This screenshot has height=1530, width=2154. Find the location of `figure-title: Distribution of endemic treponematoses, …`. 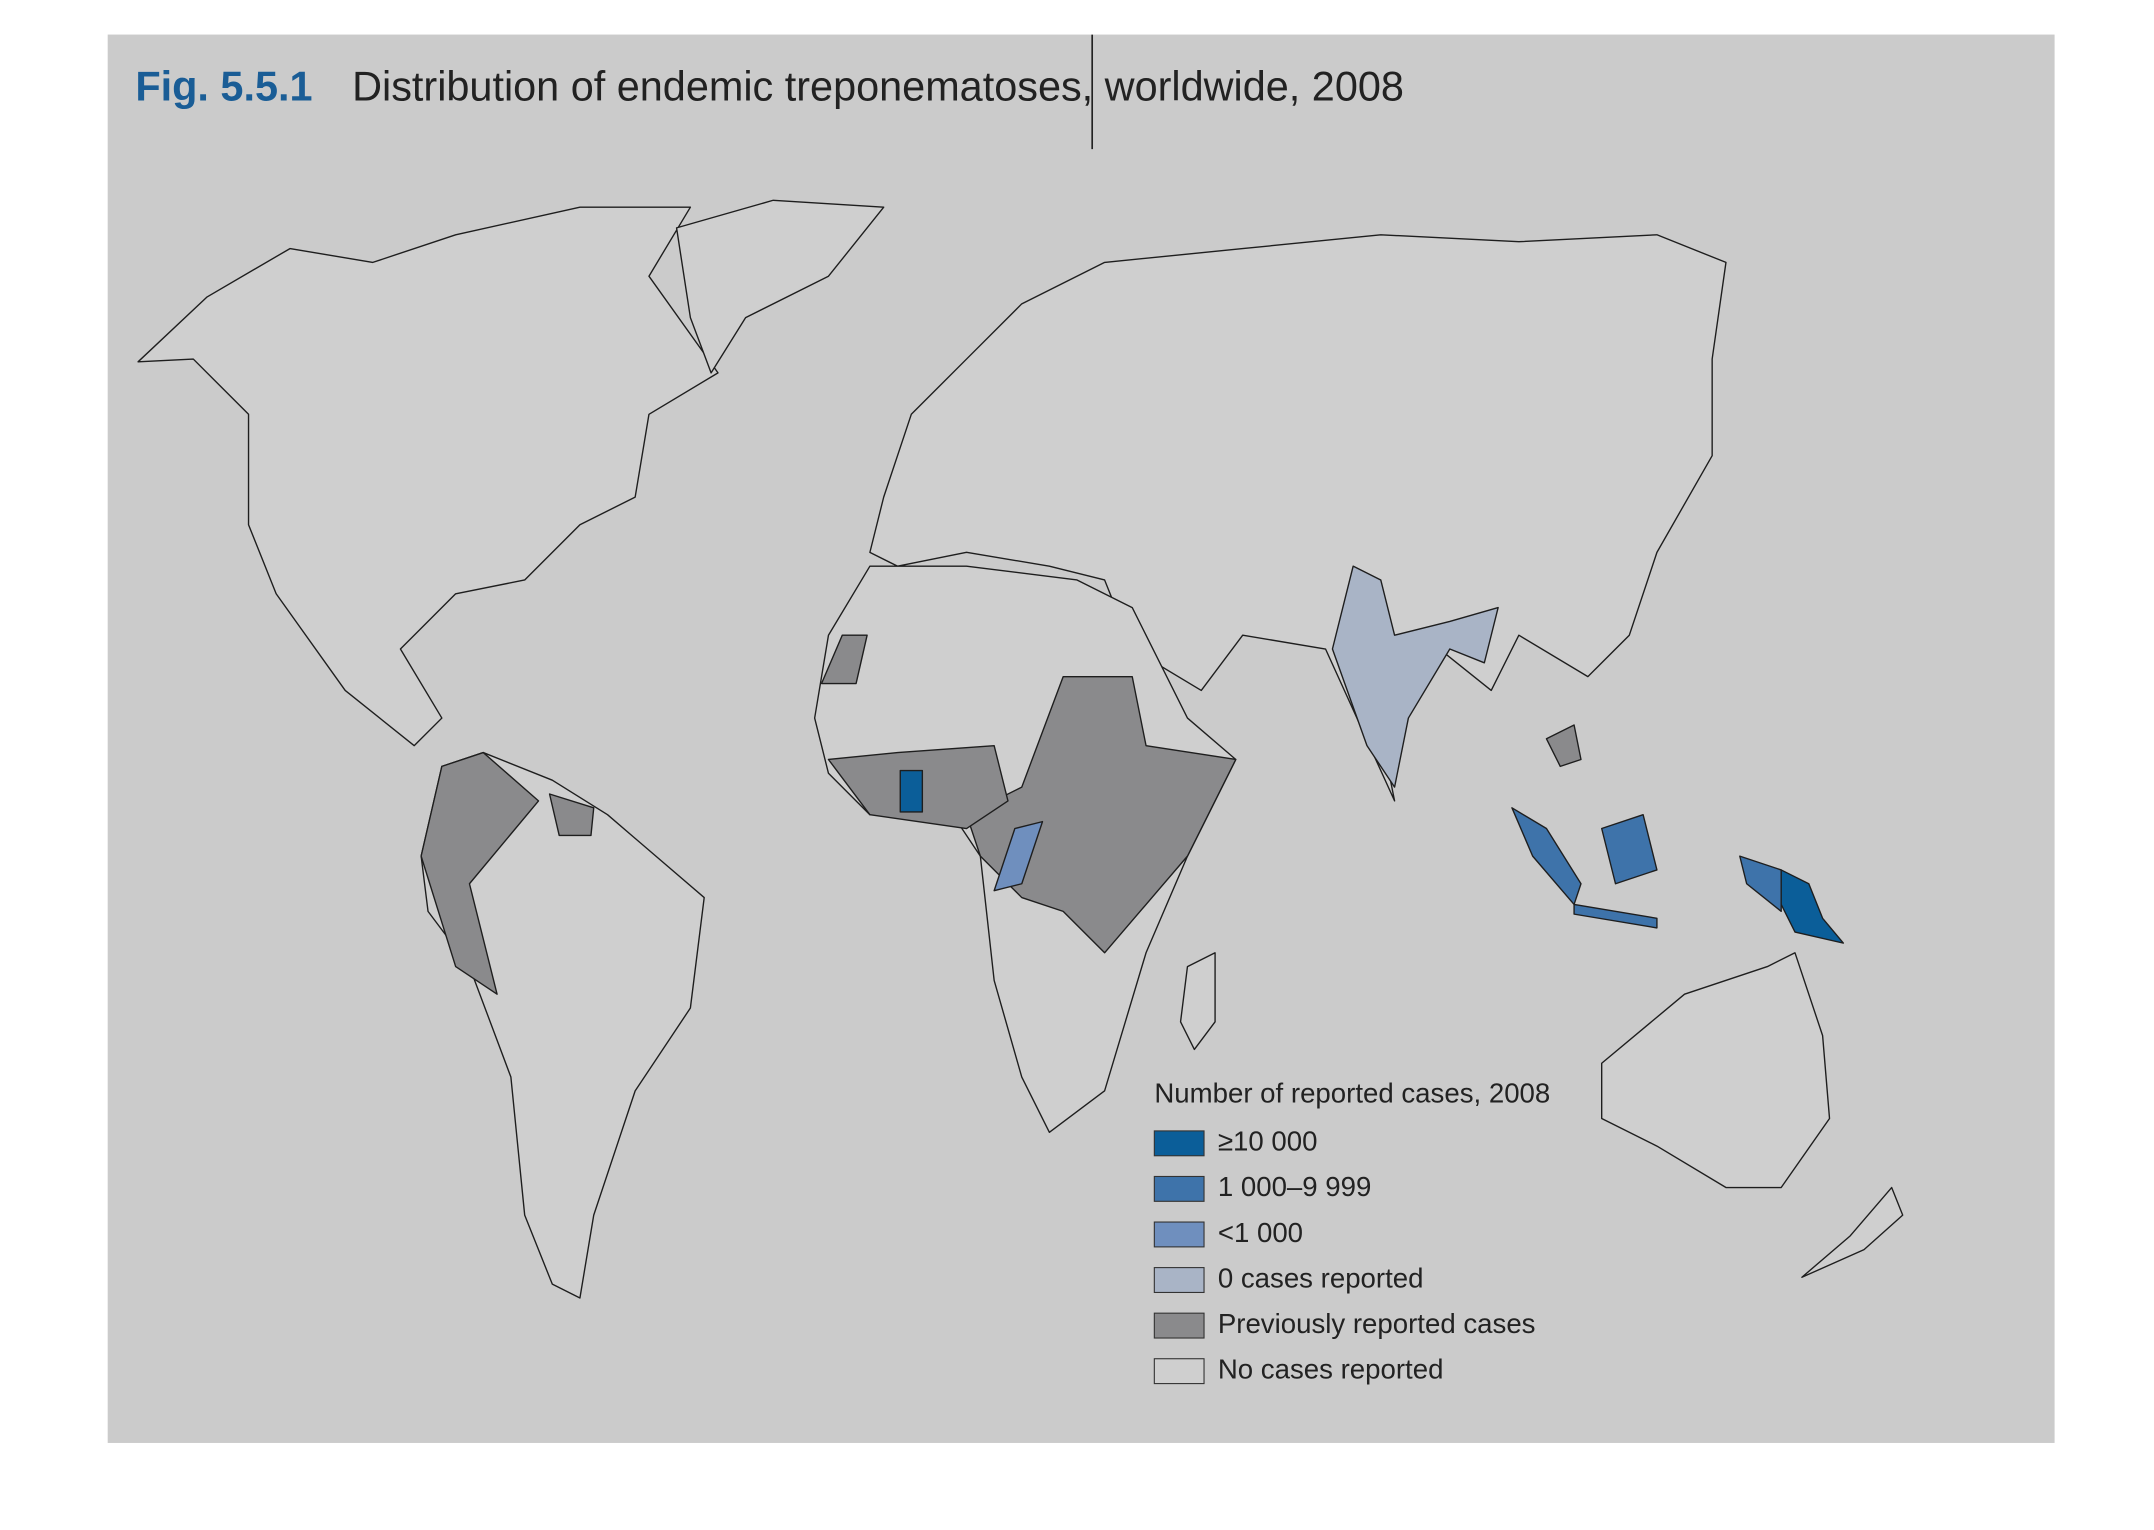

figure-title: Distribution of endemic treponematoses, … is located at coordinates (878, 87).